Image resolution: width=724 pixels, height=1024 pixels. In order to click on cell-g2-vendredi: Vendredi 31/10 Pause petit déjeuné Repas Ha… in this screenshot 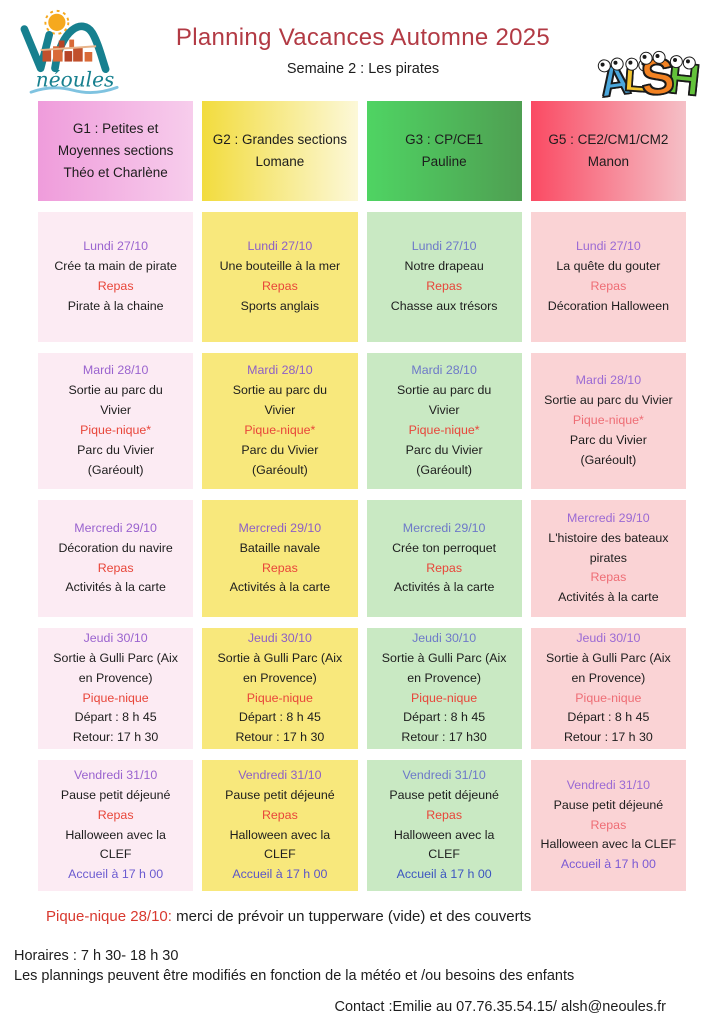, I will do `click(280, 825)`.